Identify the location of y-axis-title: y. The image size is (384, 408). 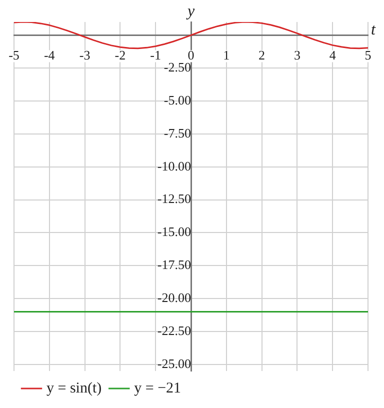
(190, 11).